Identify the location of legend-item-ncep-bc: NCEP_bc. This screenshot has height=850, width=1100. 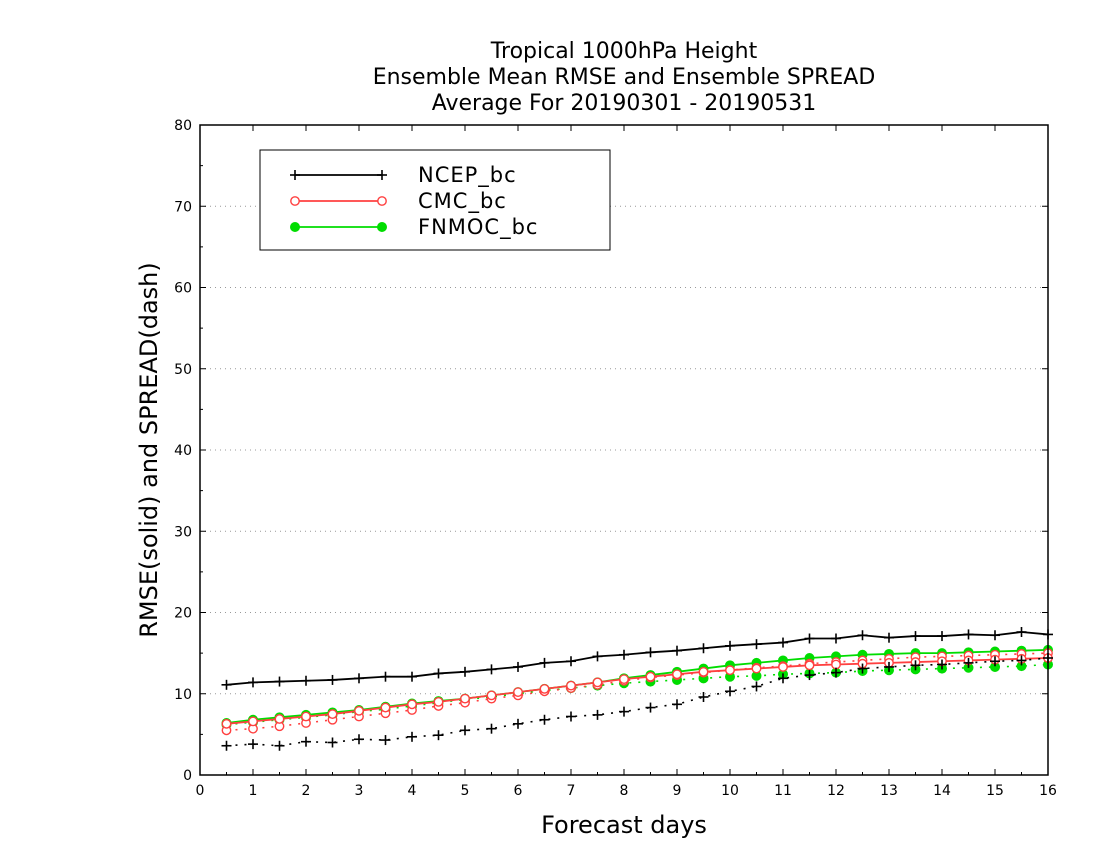
(403, 175).